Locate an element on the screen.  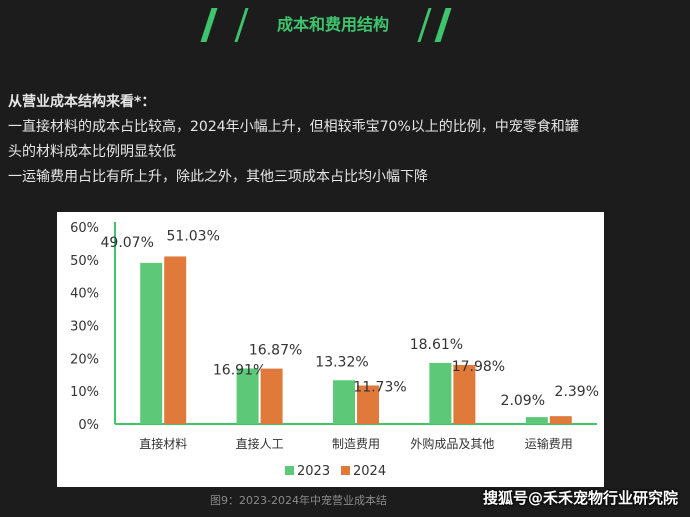
header-decoration-left is located at coordinates (209, 25).